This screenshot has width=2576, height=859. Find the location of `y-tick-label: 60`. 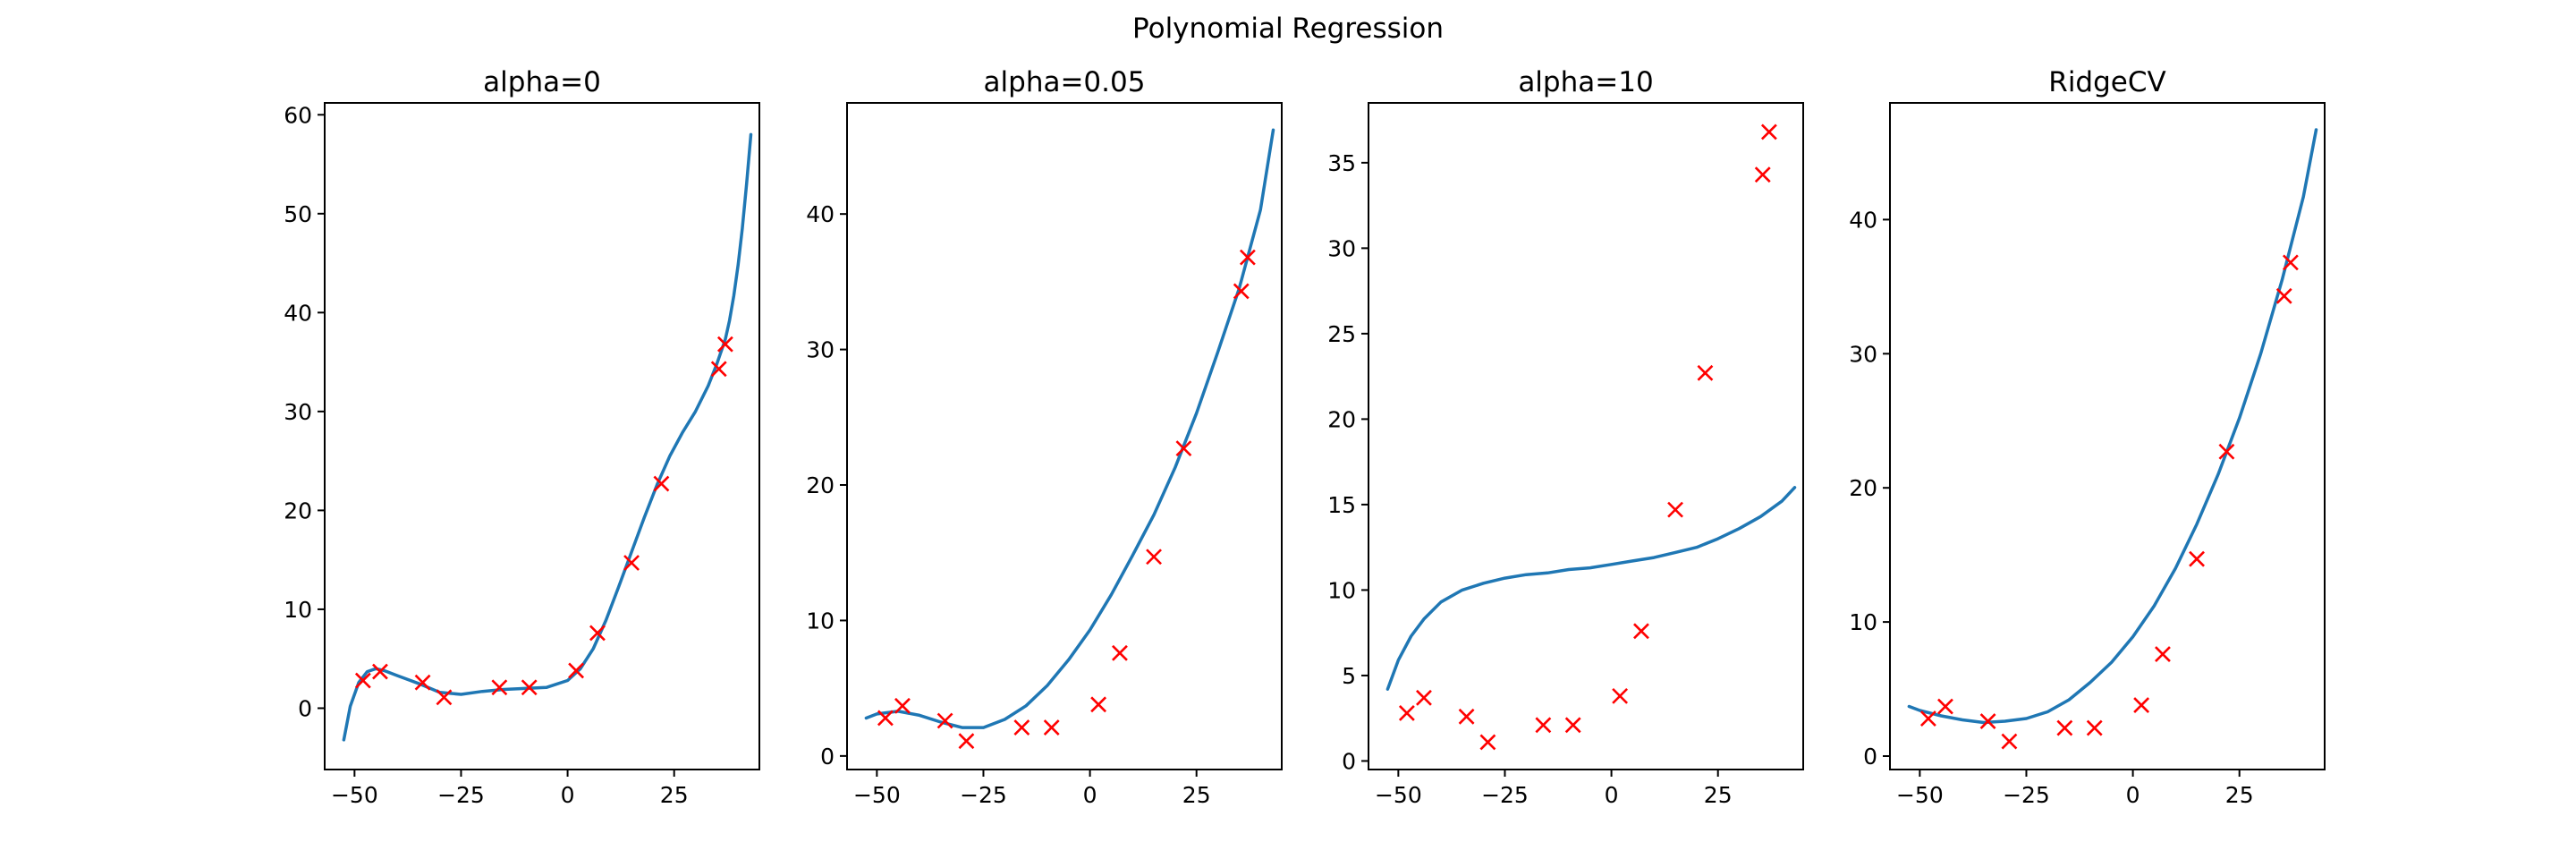

y-tick-label: 60 is located at coordinates (298, 115).